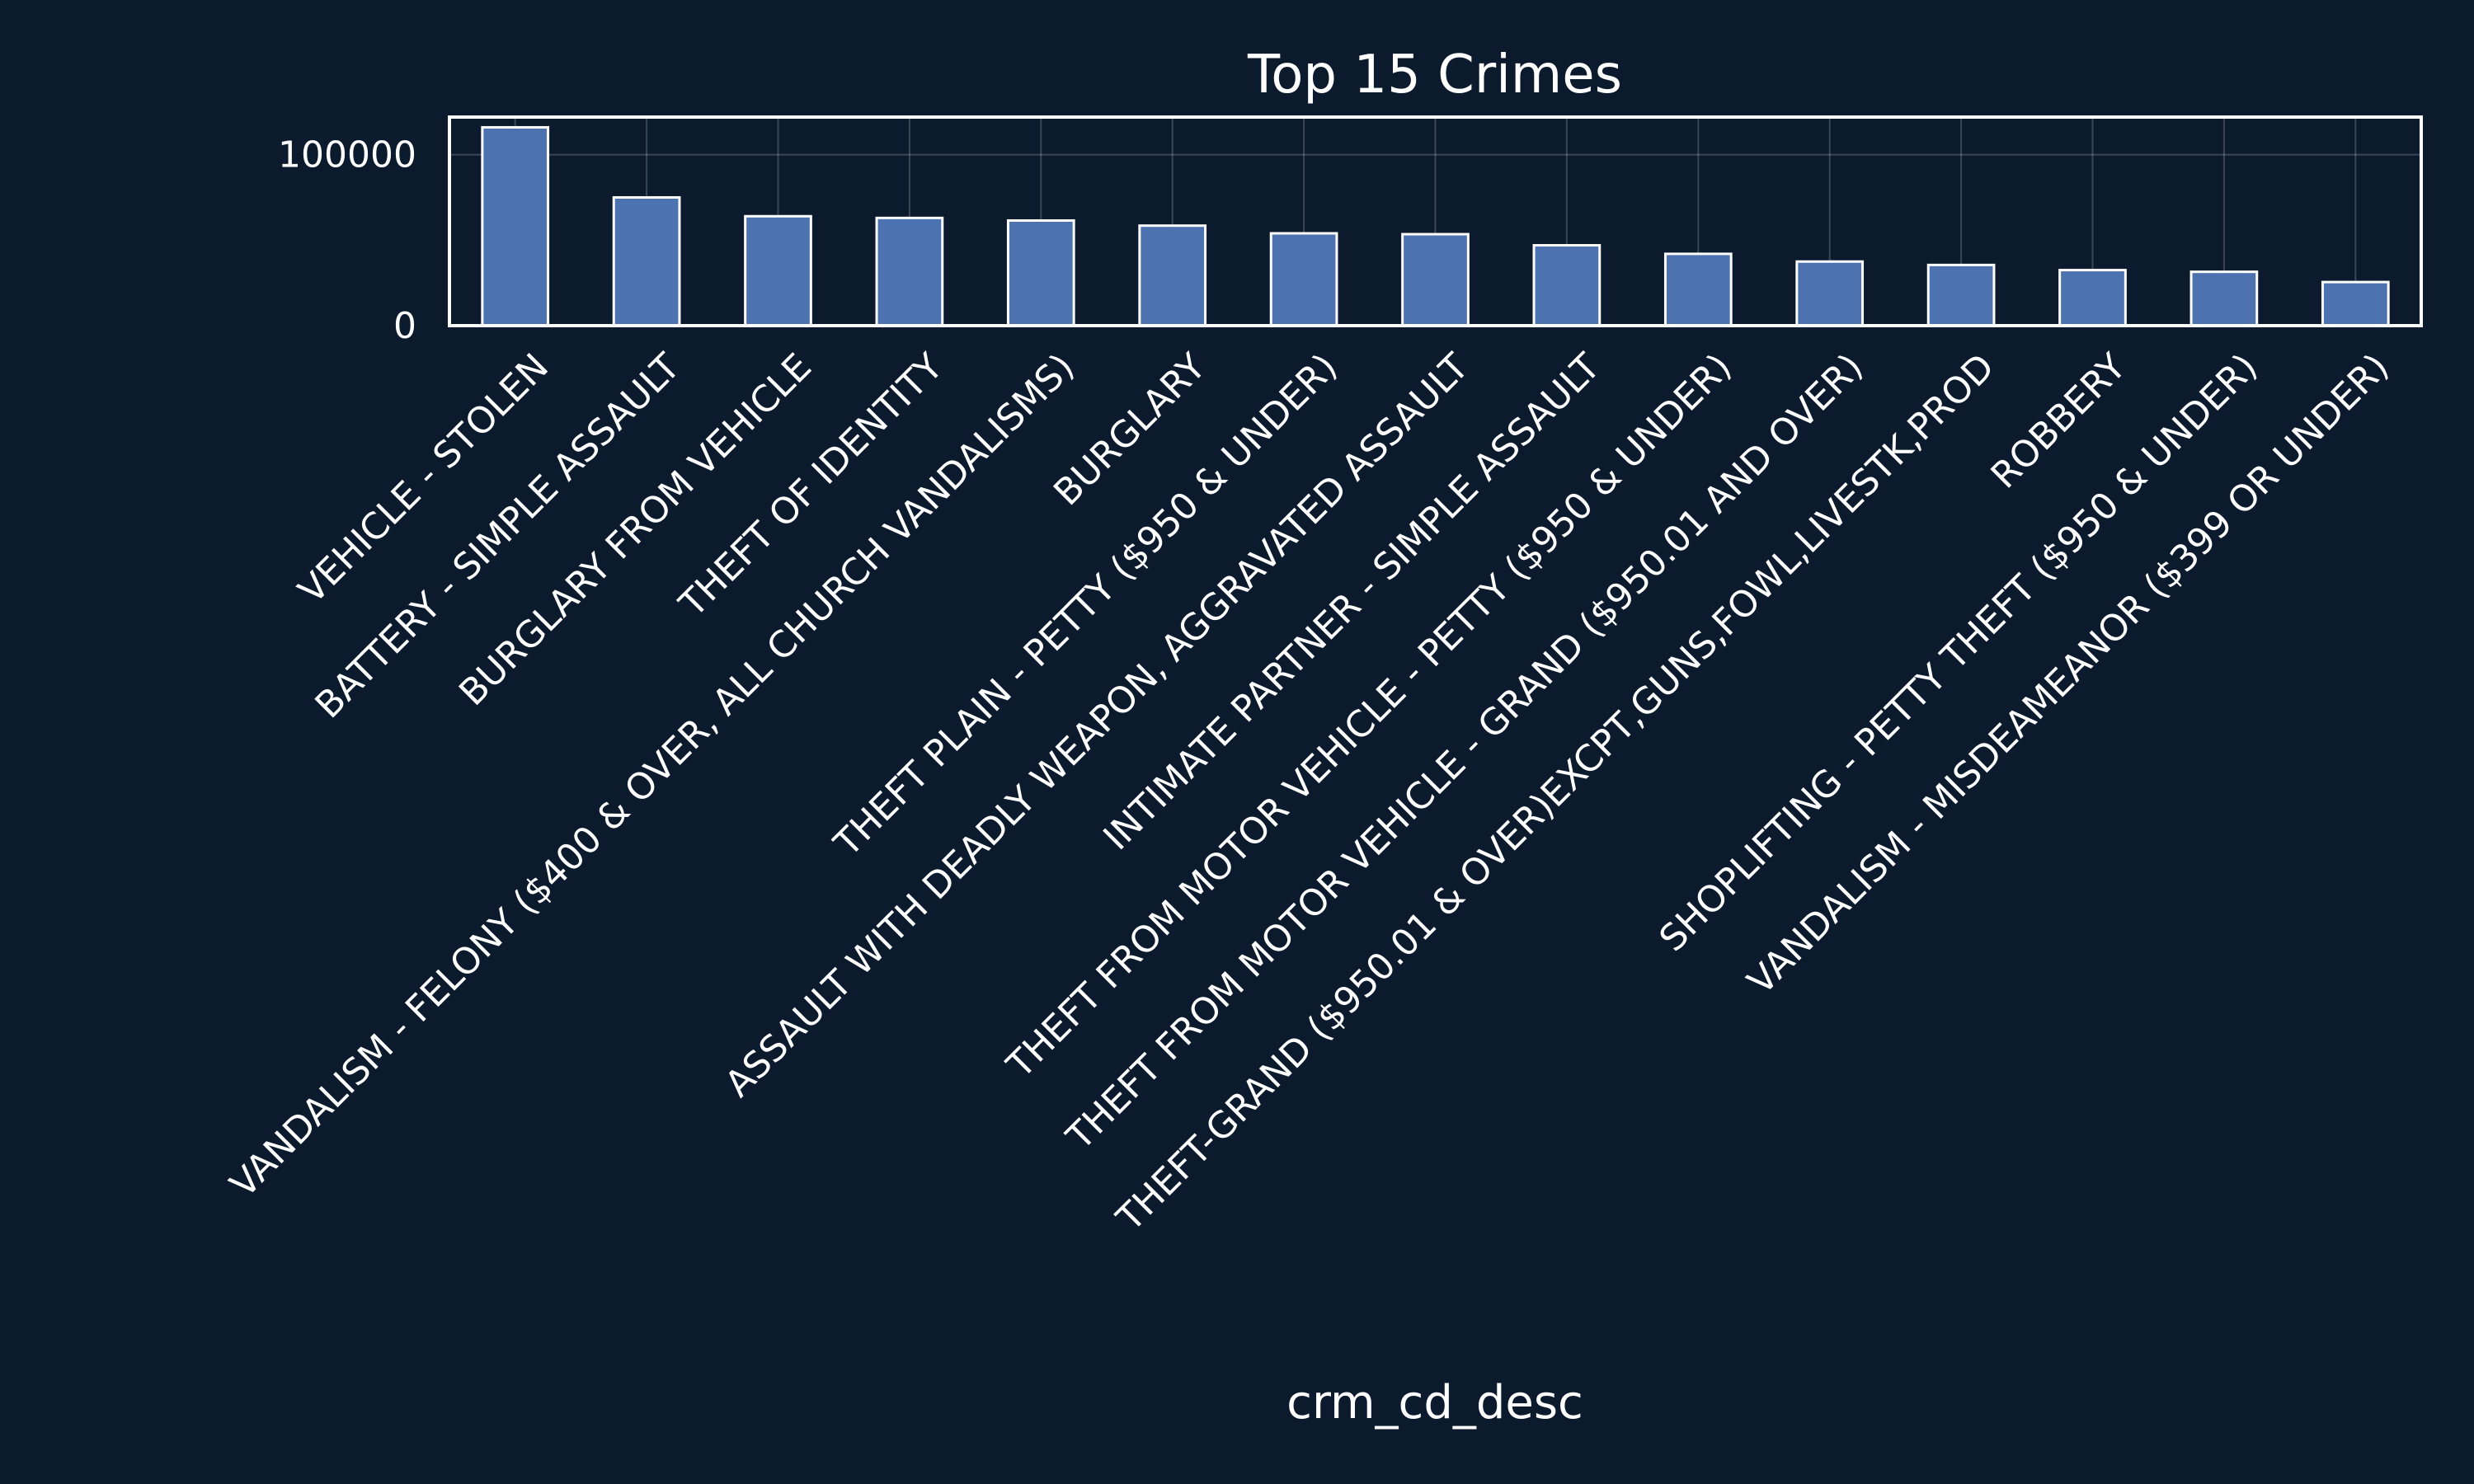 The width and height of the screenshot is (2474, 1484). What do you see at coordinates (811, 486) in the screenshot?
I see `x-tick-label: THEFT OF IDENTITY` at bounding box center [811, 486].